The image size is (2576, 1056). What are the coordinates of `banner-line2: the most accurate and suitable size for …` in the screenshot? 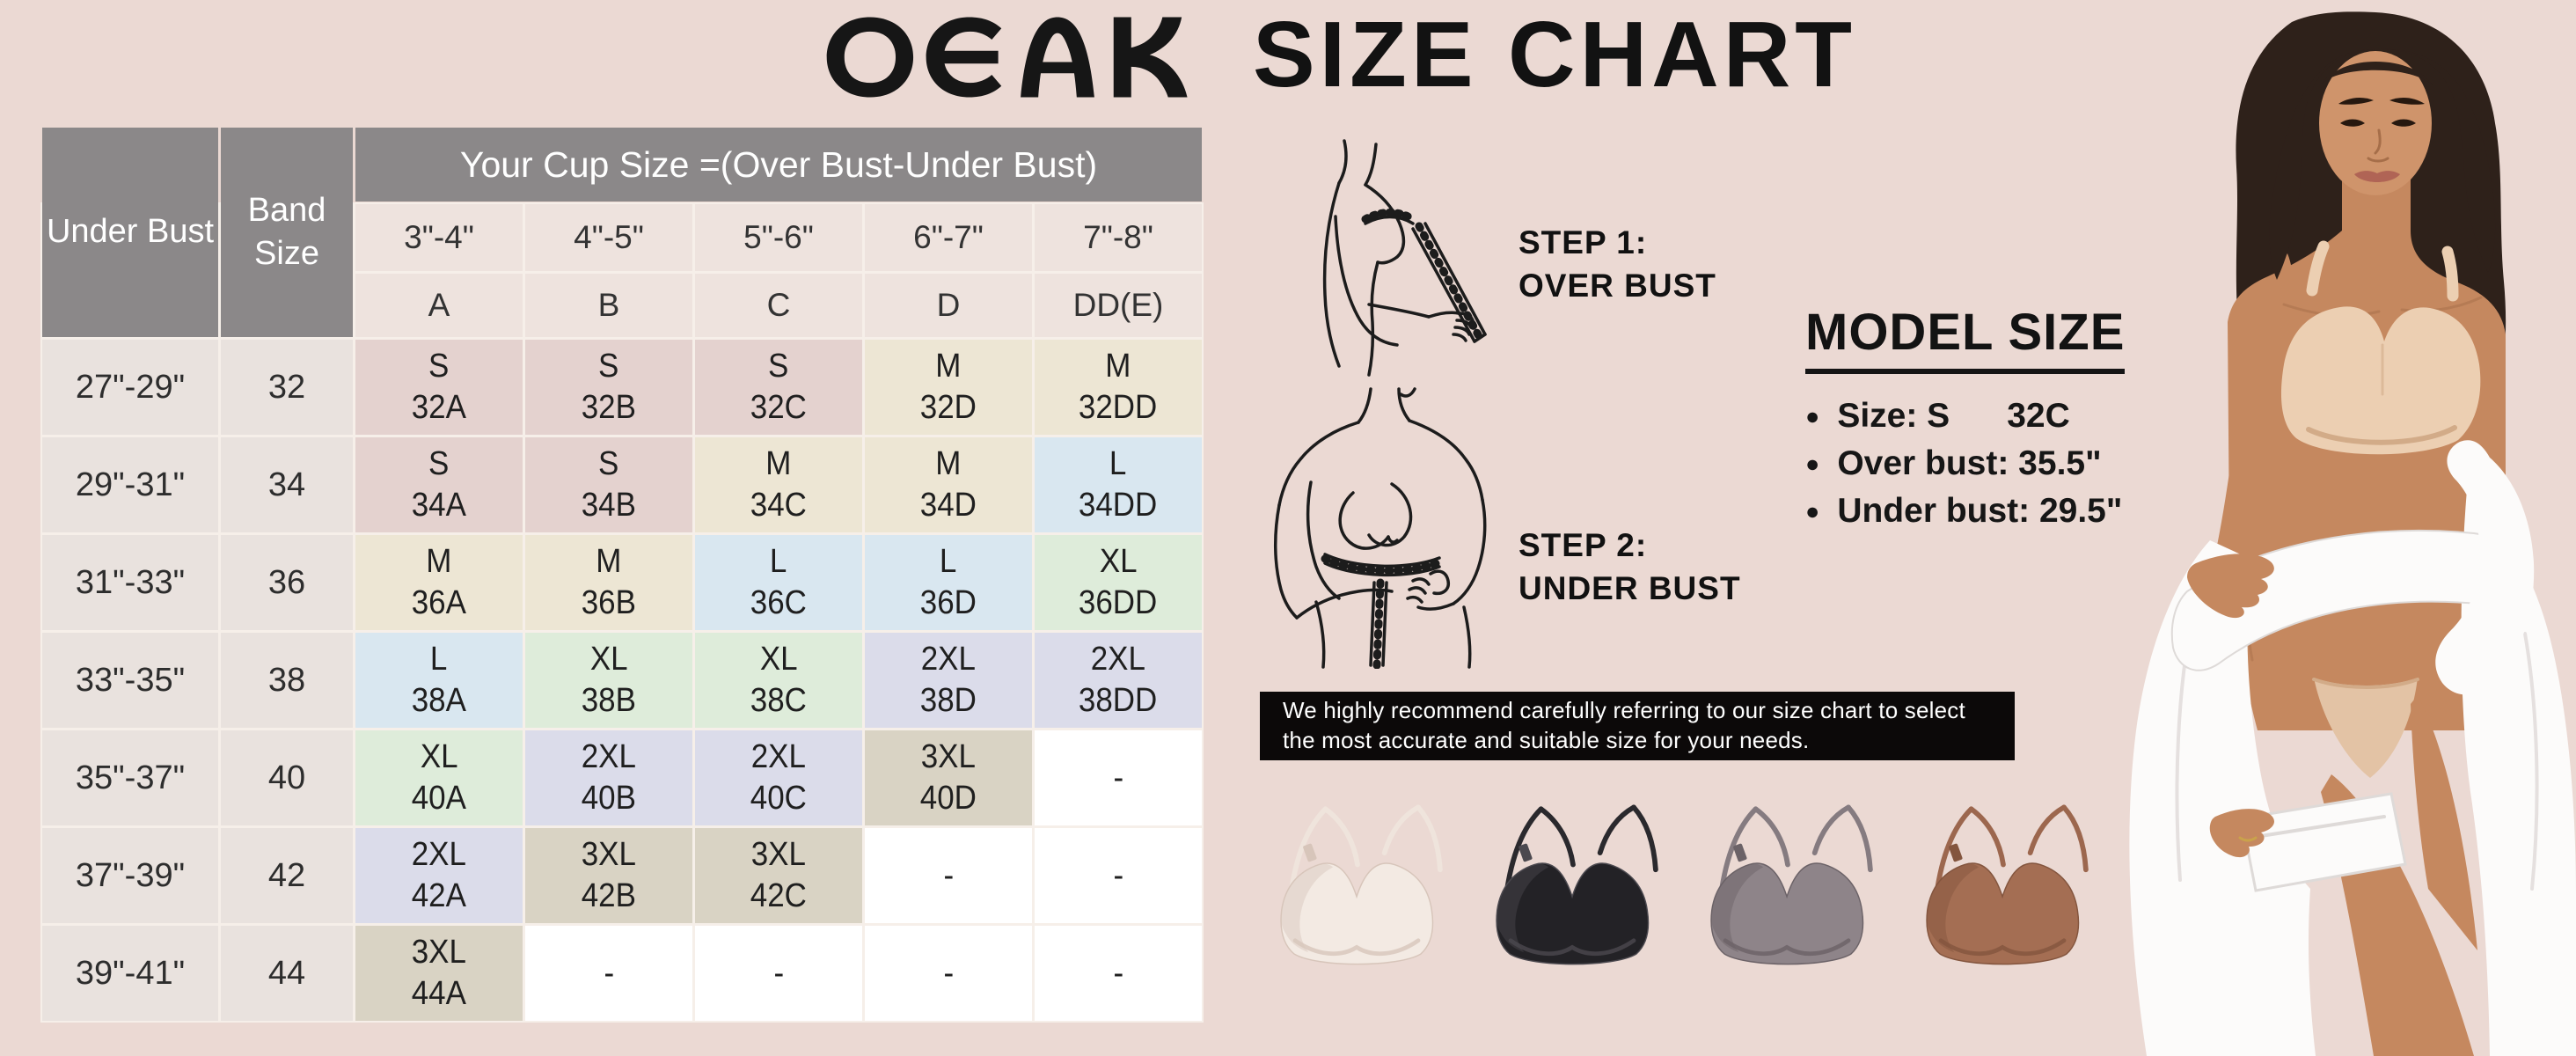 It's located at (1546, 740).